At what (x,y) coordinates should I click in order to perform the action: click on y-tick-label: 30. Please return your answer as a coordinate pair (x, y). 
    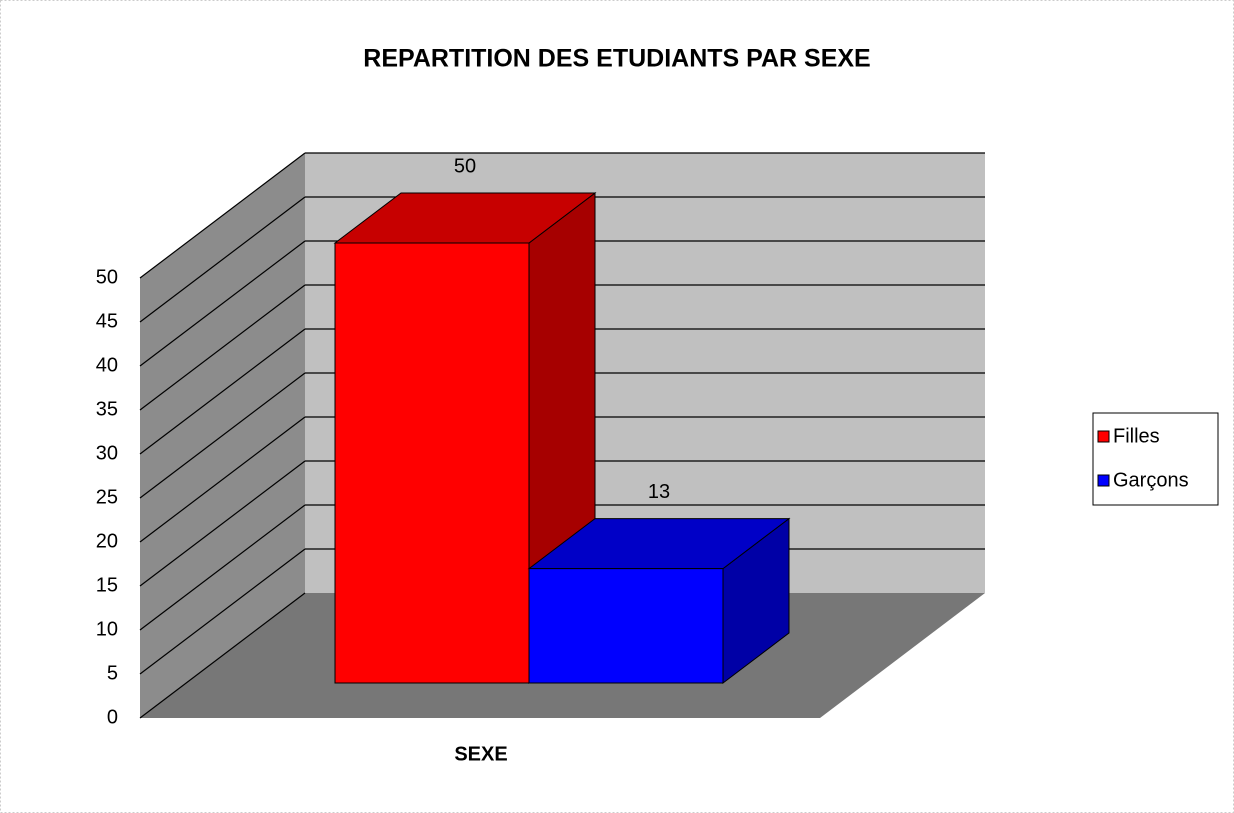
    Looking at the image, I should click on (107, 453).